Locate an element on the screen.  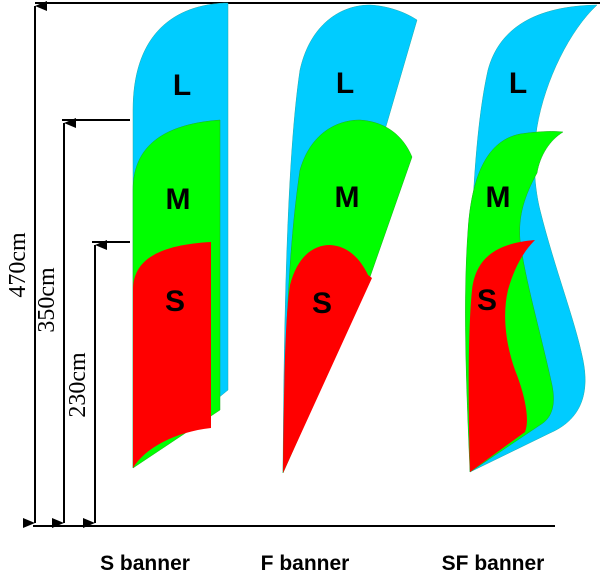
f-banner-caption: F banner is located at coordinates (305, 563).